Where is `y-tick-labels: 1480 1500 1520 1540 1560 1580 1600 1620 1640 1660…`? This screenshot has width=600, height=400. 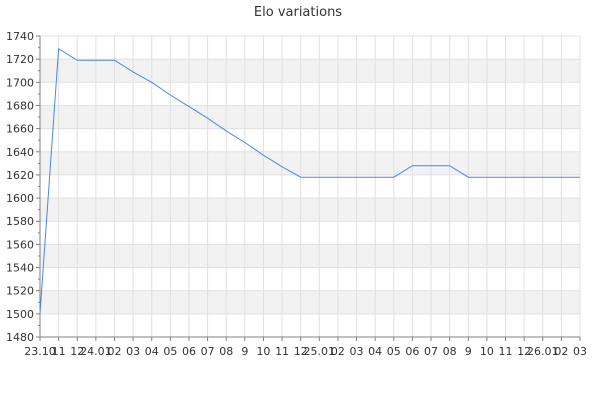
y-tick-labels: 1480 1500 1520 1540 1560 1580 1600 1620 1640 1660… is located at coordinates (20, 187).